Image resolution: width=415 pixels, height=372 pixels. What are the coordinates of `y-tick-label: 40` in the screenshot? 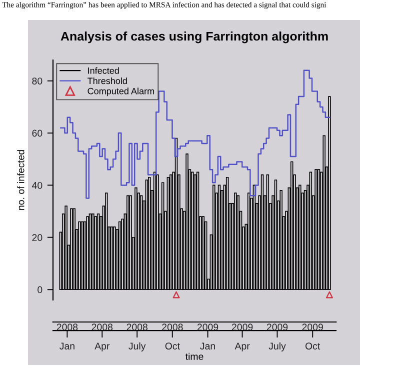 It's located at (37, 185).